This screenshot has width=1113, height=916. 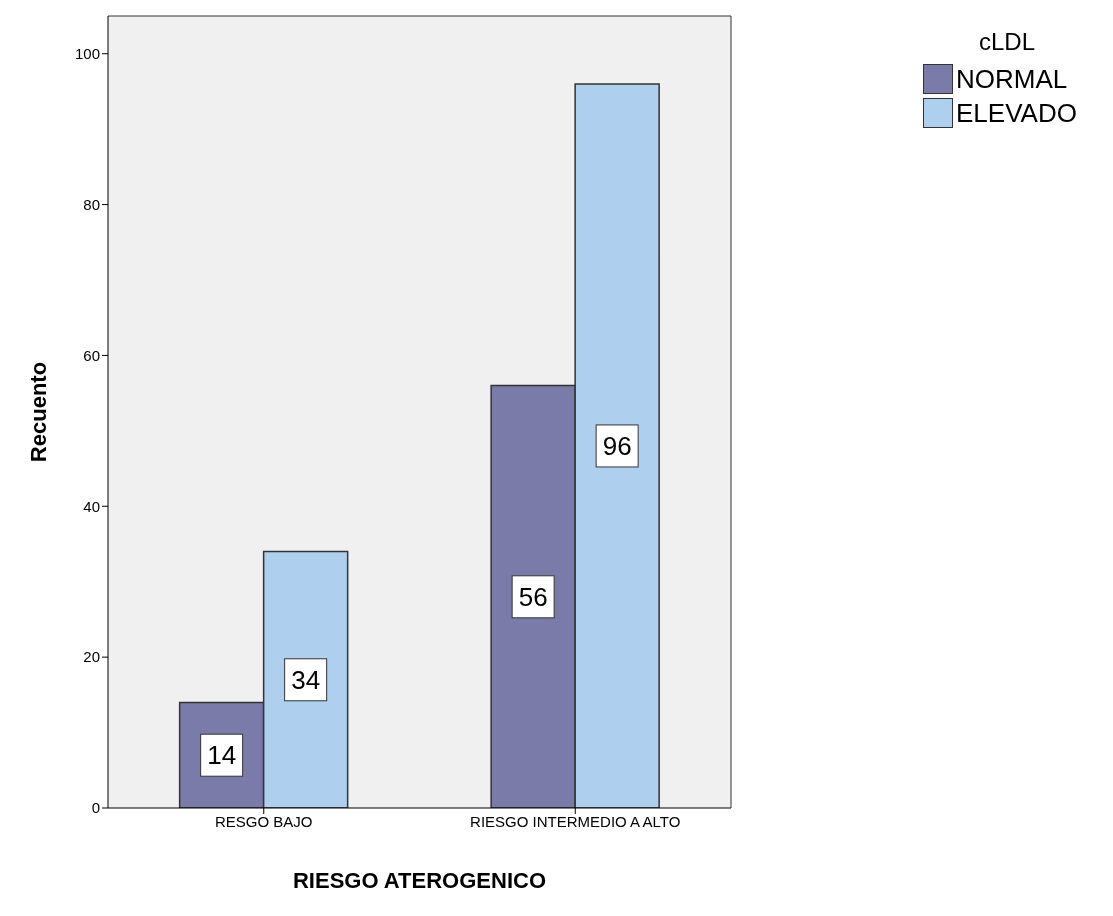 I want to click on data-label: 34, so click(x=306, y=679).